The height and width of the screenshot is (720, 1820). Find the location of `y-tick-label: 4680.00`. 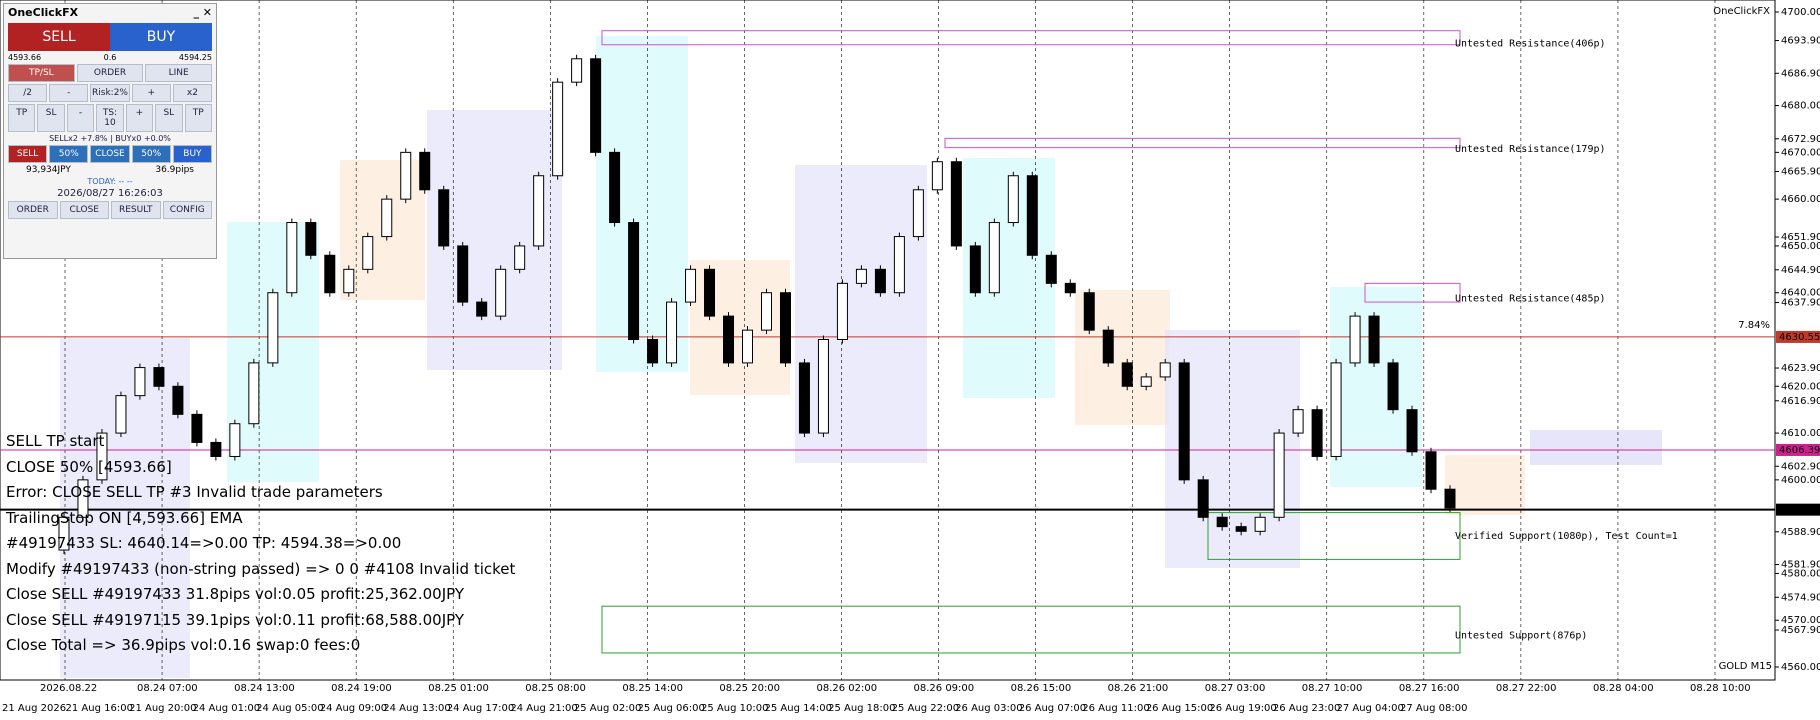

y-tick-label: 4680.00 is located at coordinates (1800, 106).